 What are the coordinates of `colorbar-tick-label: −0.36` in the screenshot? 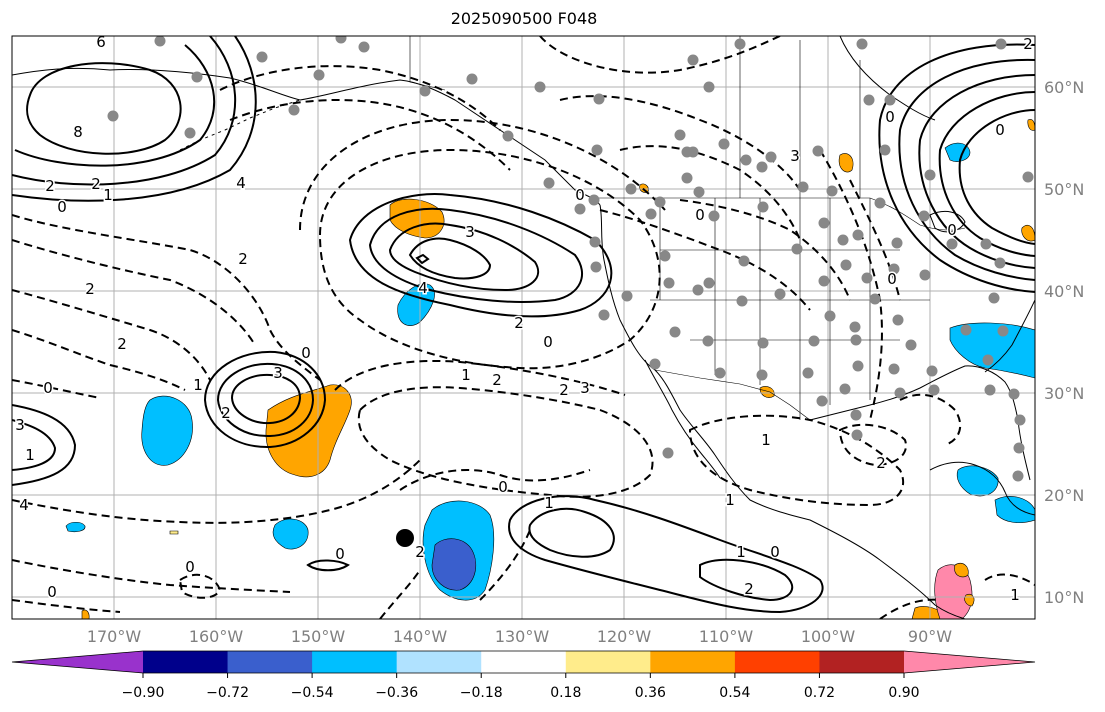 It's located at (396, 693).